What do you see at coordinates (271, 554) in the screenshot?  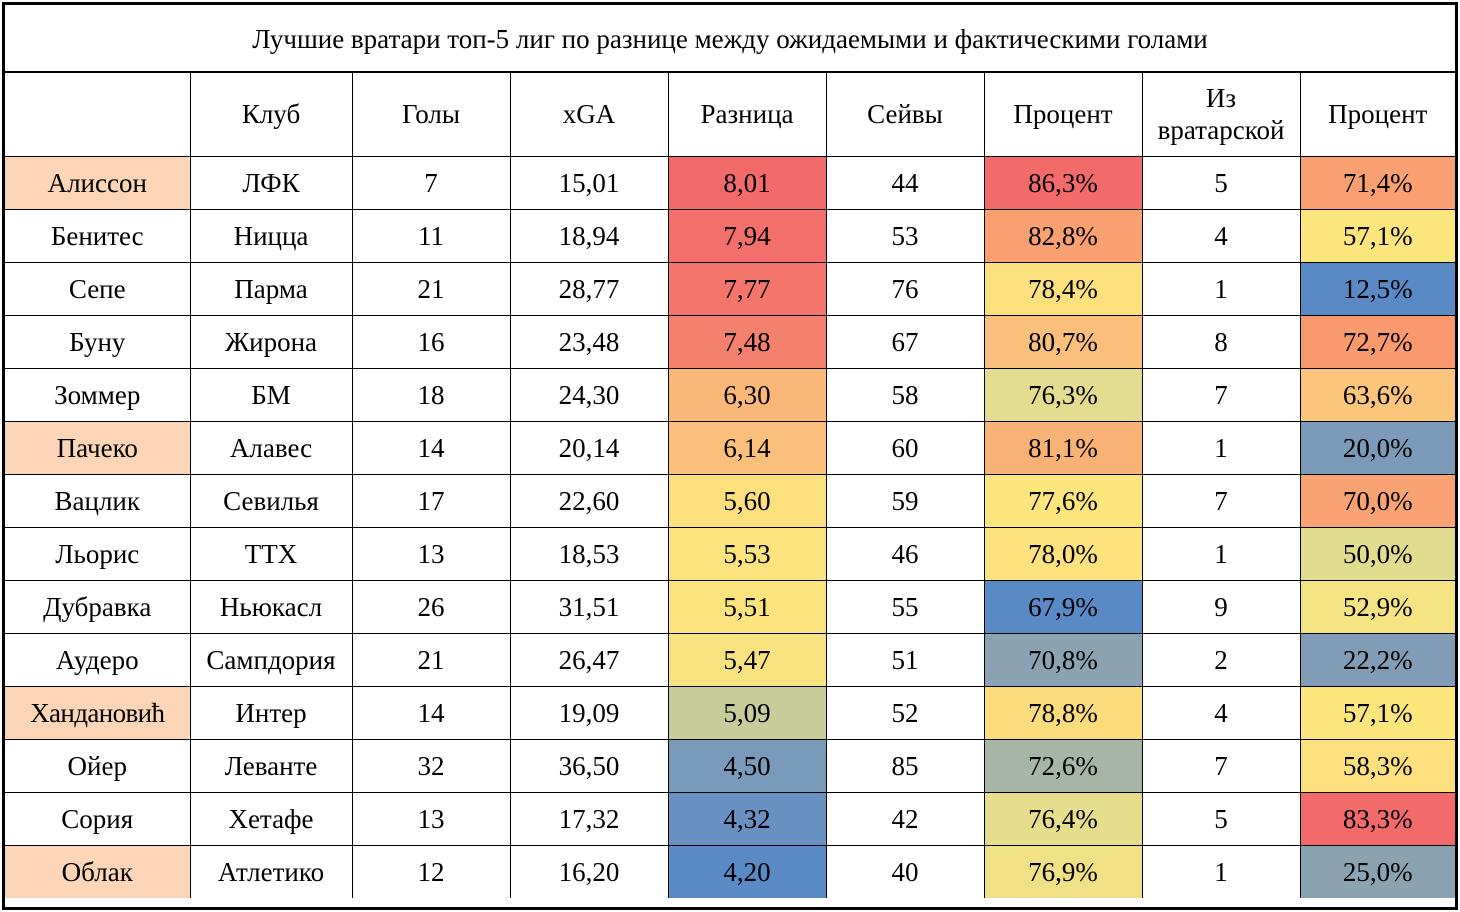 I see `cell-club: ТТХ` at bounding box center [271, 554].